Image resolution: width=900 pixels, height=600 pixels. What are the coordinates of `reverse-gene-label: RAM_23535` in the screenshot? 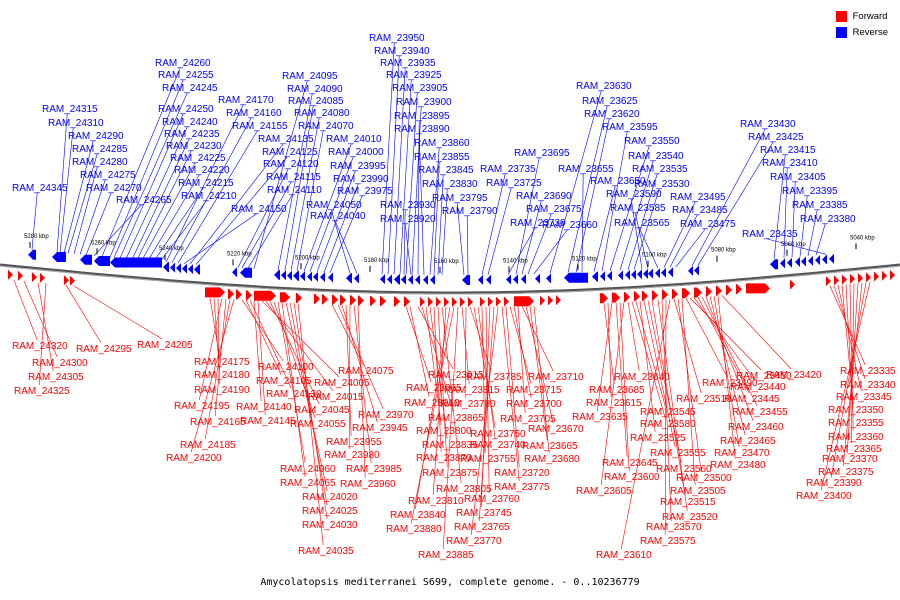 It's located at (660, 169).